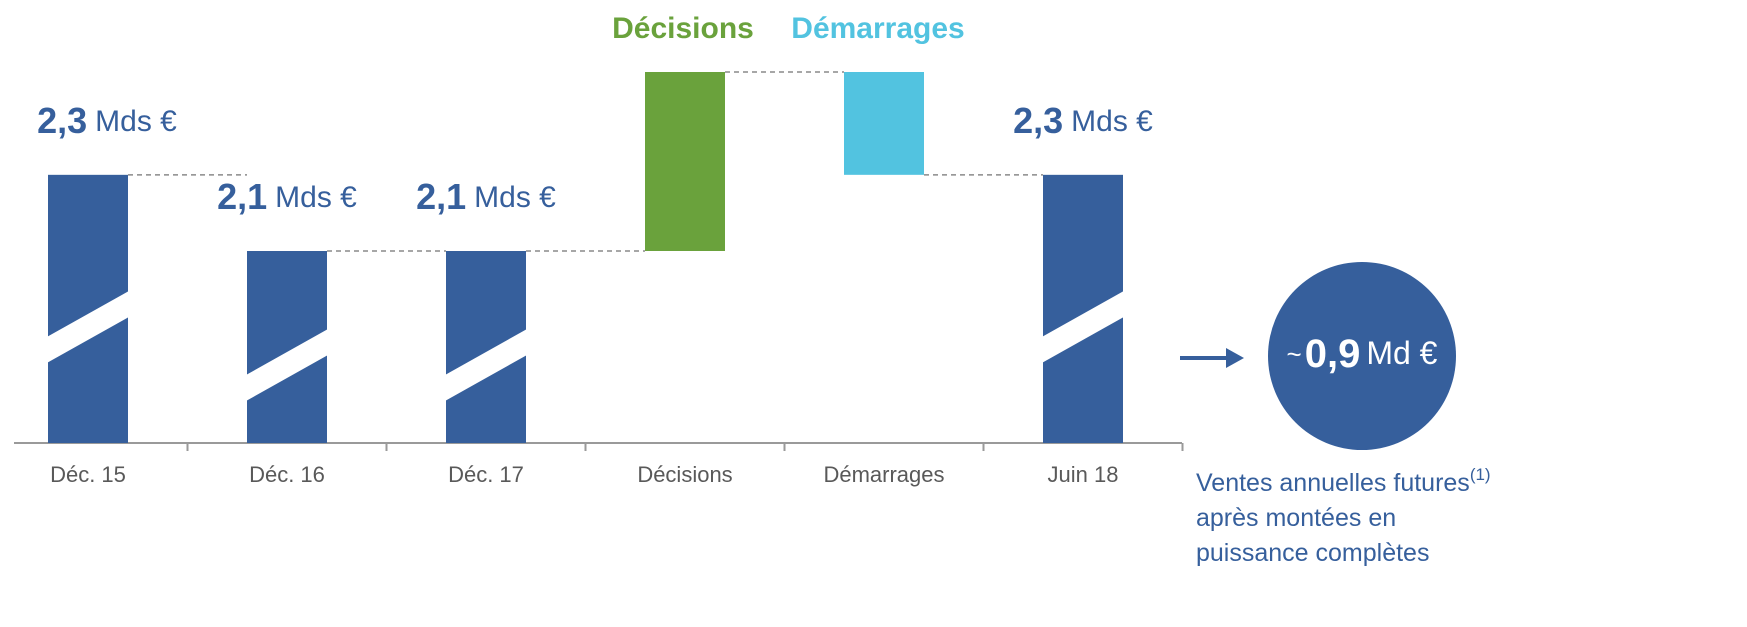  What do you see at coordinates (1294, 354) in the screenshot?
I see `callout-prefix: ~` at bounding box center [1294, 354].